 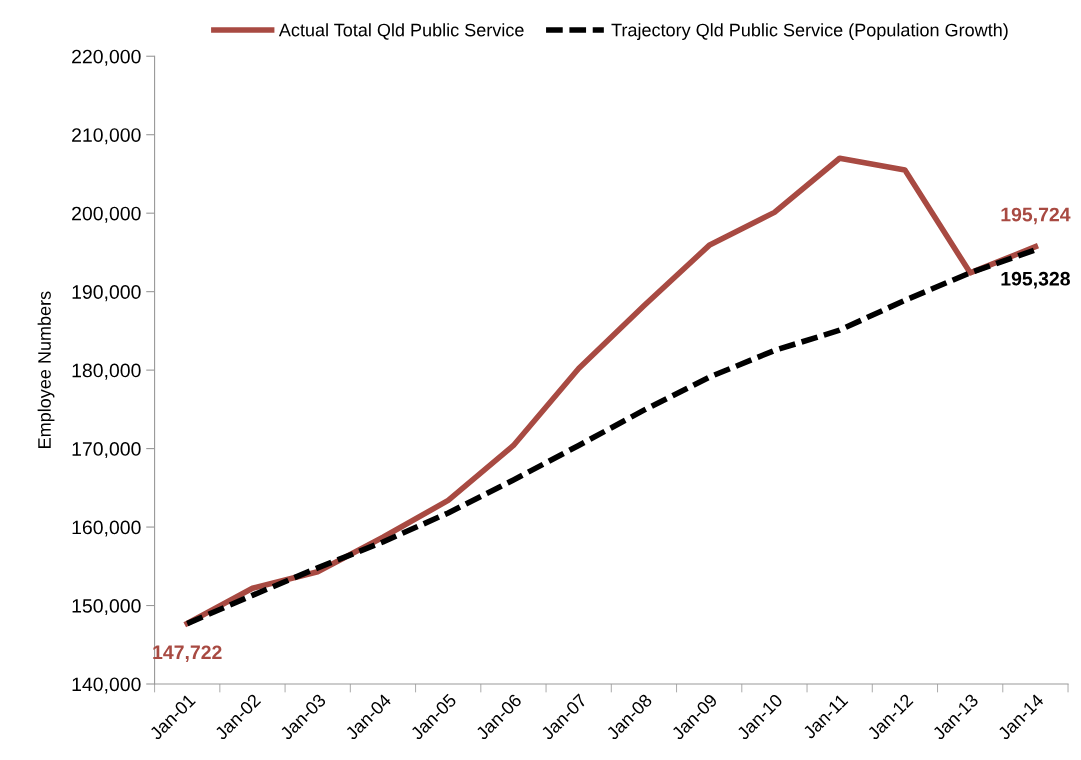 What do you see at coordinates (106, 57) in the screenshot?
I see `y-tick-label: 220,000` at bounding box center [106, 57].